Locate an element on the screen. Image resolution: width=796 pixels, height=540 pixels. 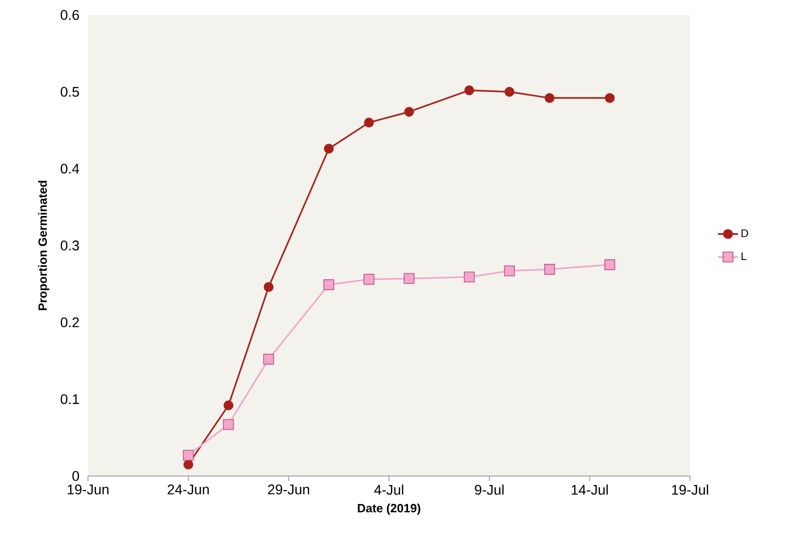
y-tick-label: 0.3 is located at coordinates (69, 245).